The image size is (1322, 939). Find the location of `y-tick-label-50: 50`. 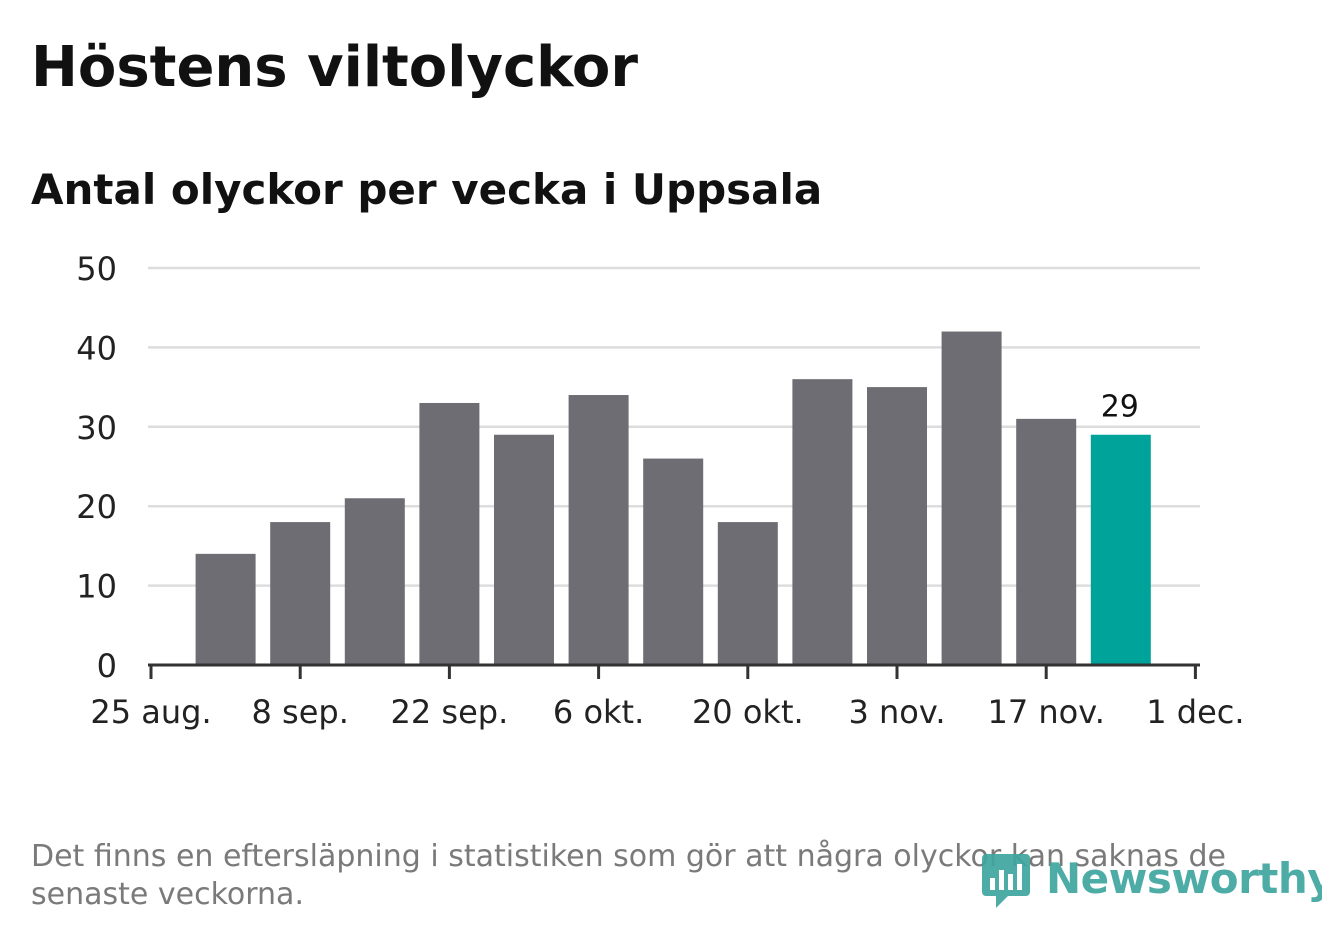

y-tick-label-50: 50 is located at coordinates (96, 269).